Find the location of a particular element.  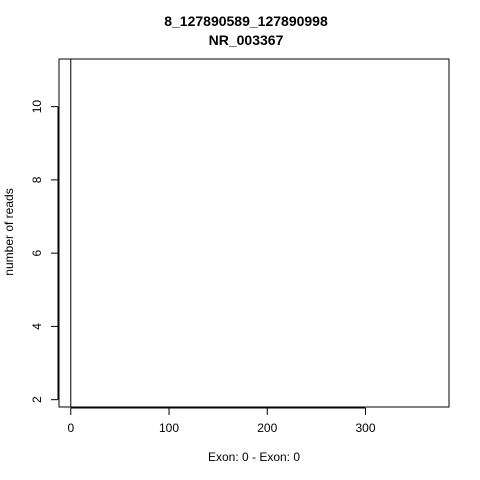

y-axis: 2 4 6 8 10 is located at coordinates (44, 251).